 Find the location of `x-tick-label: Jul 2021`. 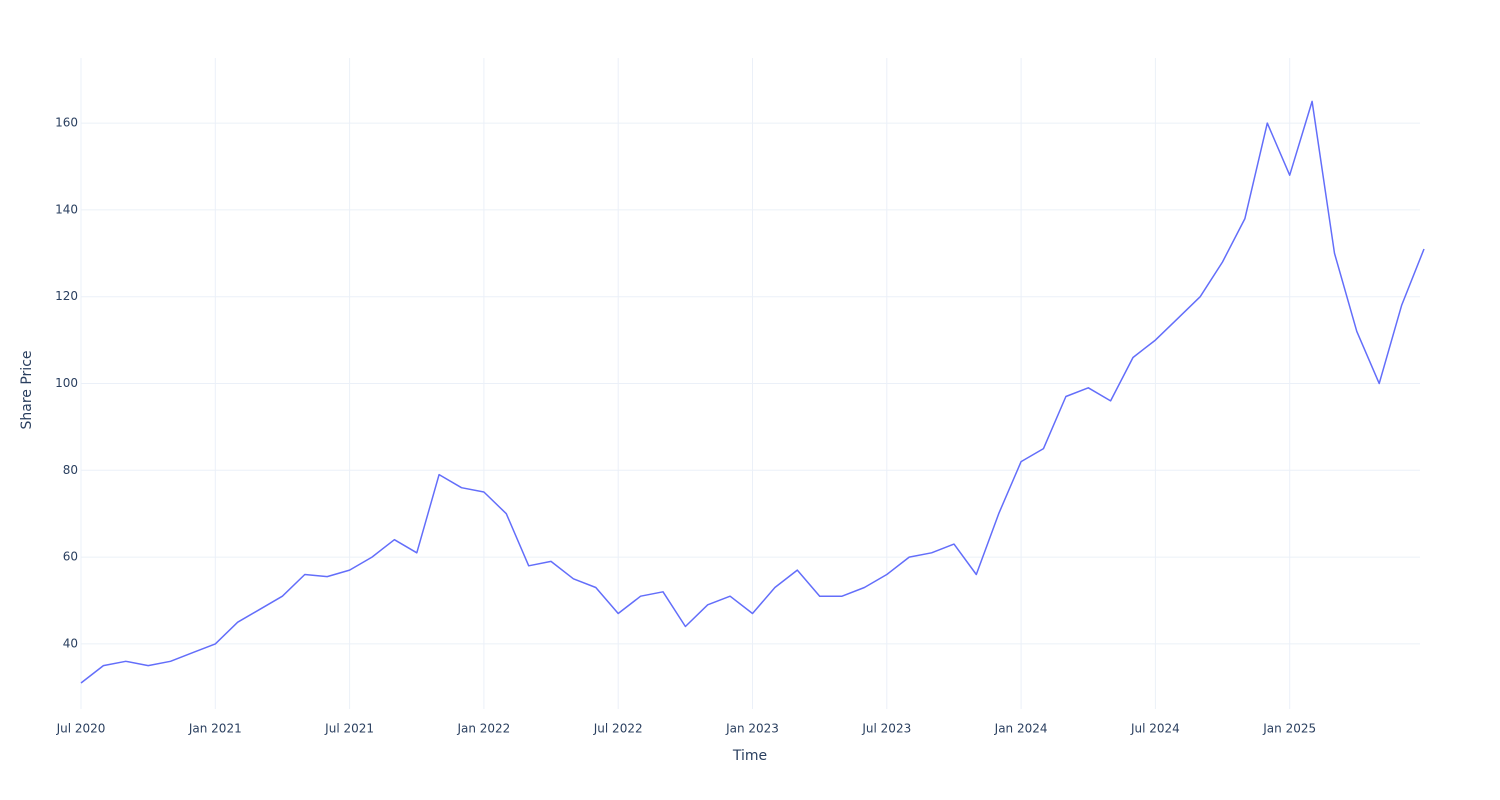

x-tick-label: Jul 2021 is located at coordinates (349, 729).